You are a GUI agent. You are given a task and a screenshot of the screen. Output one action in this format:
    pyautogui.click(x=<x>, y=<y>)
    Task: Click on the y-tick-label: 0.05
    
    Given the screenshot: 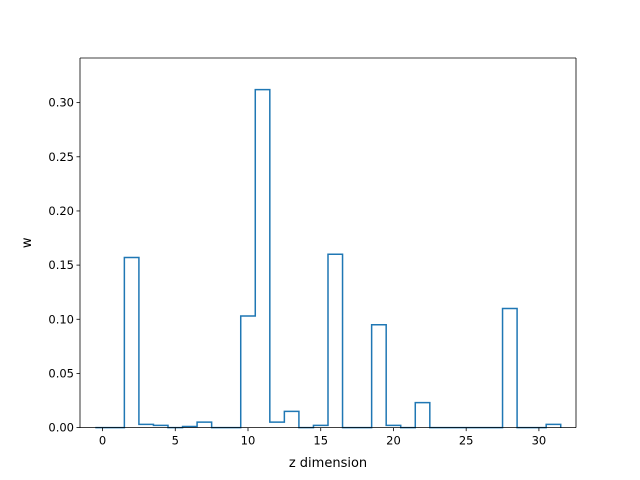 What is the action you would take?
    pyautogui.click(x=61, y=373)
    